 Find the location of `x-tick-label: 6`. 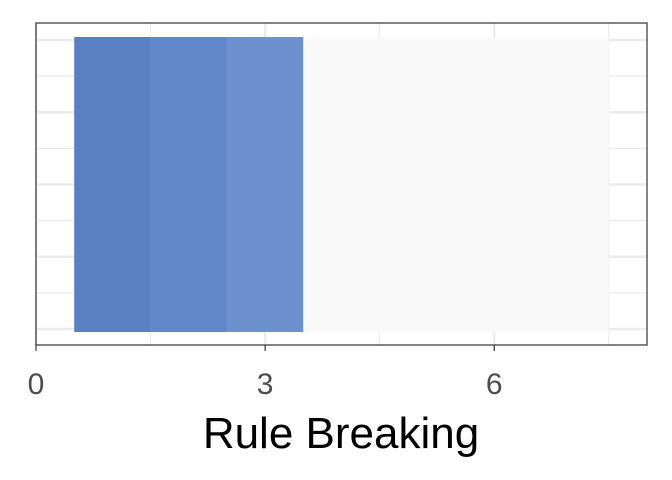

x-tick-label: 6 is located at coordinates (494, 384).